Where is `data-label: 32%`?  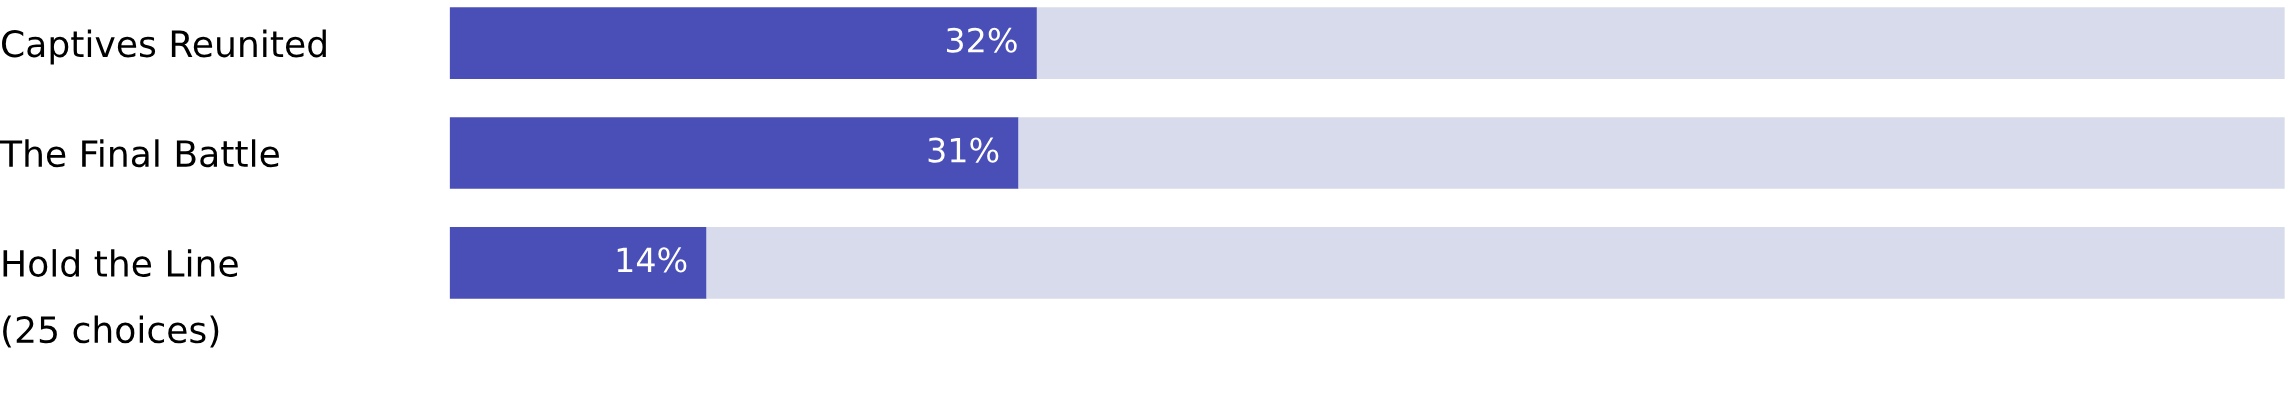 data-label: 32% is located at coordinates (981, 40).